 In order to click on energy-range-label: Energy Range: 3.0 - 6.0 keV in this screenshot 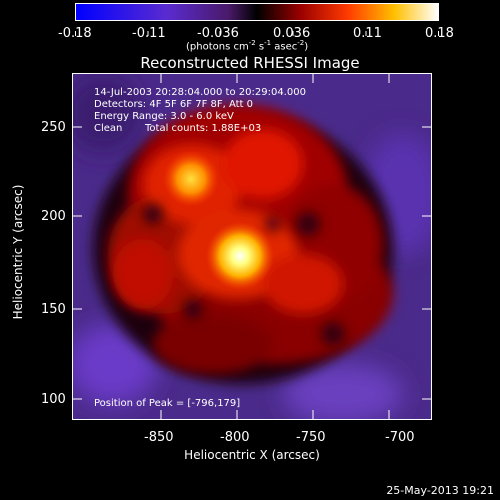, I will do `click(164, 116)`.